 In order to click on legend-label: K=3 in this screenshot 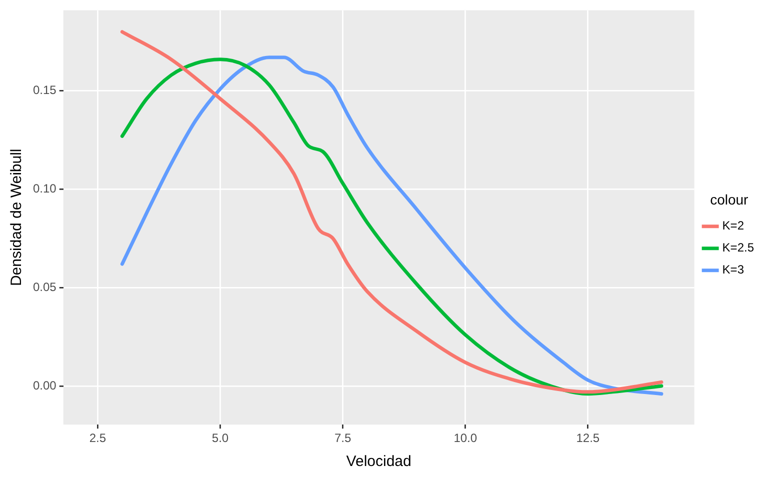, I will do `click(733, 269)`.